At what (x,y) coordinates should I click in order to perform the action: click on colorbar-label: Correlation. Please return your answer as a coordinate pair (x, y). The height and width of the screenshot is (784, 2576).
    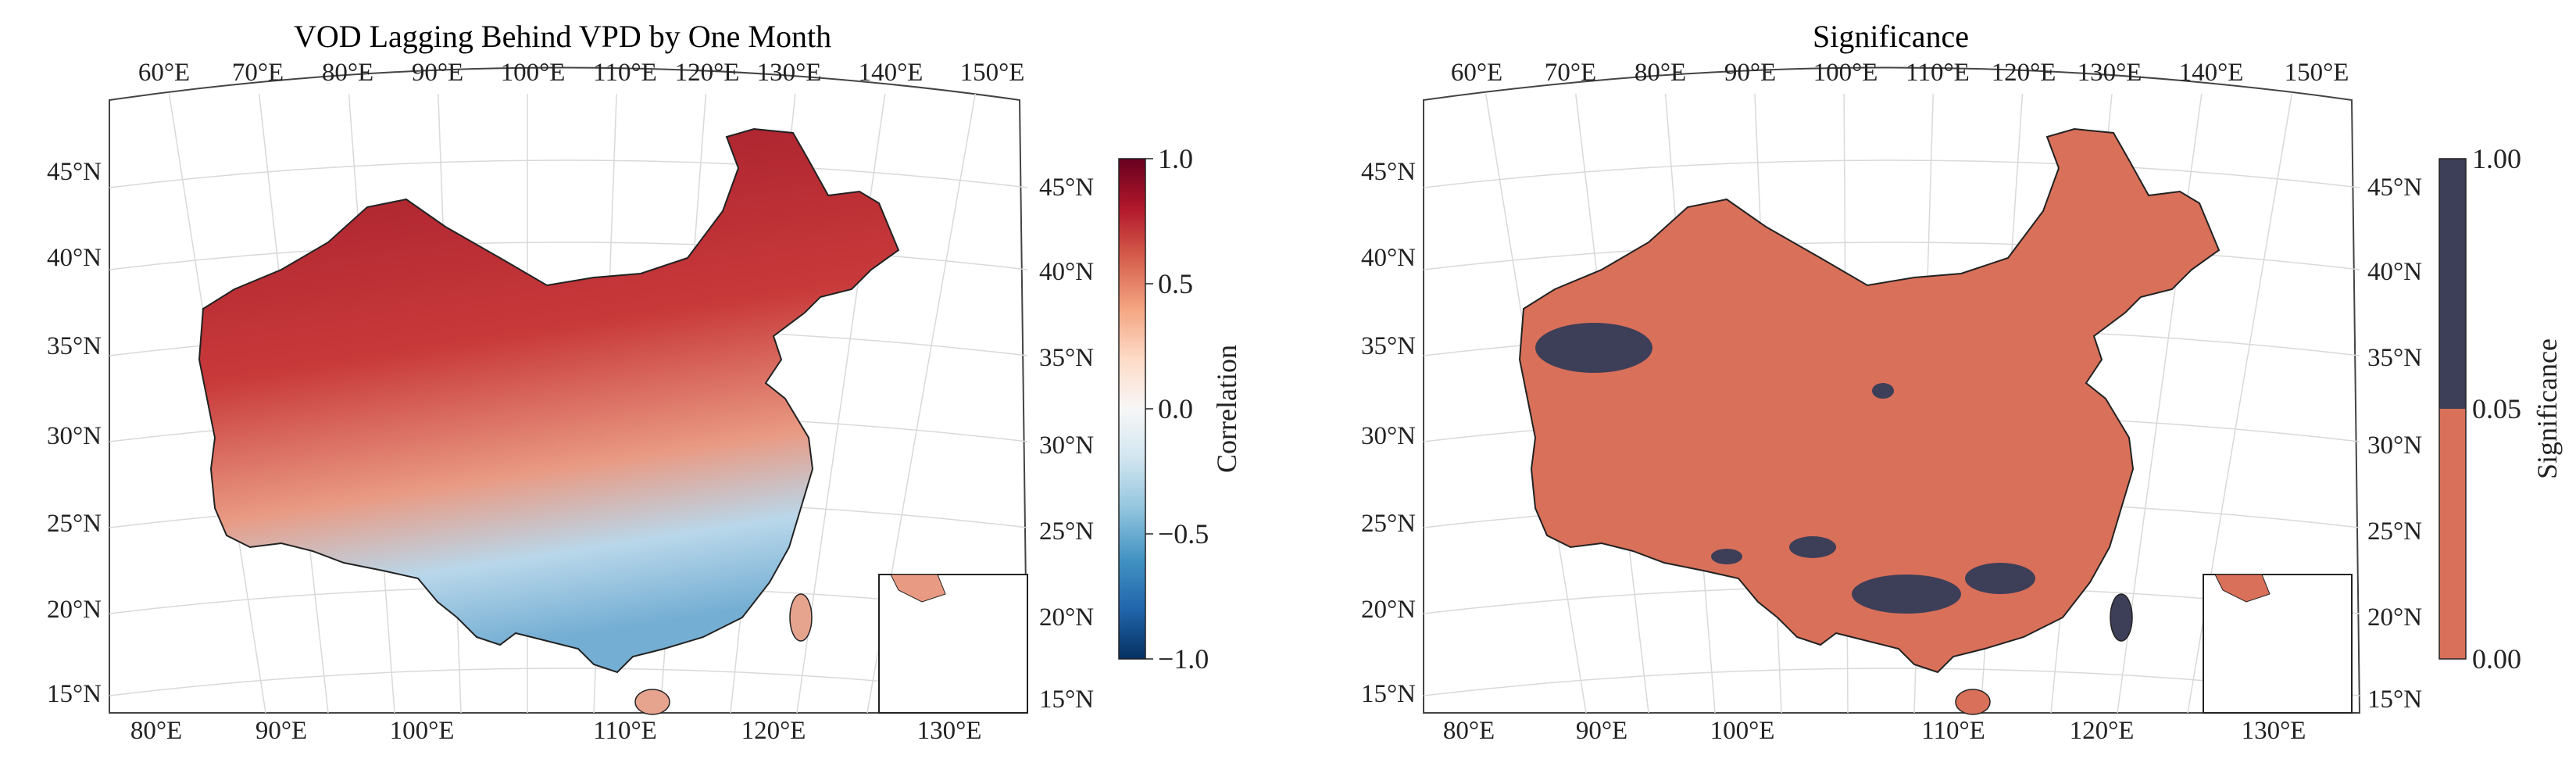
    Looking at the image, I should click on (1227, 409).